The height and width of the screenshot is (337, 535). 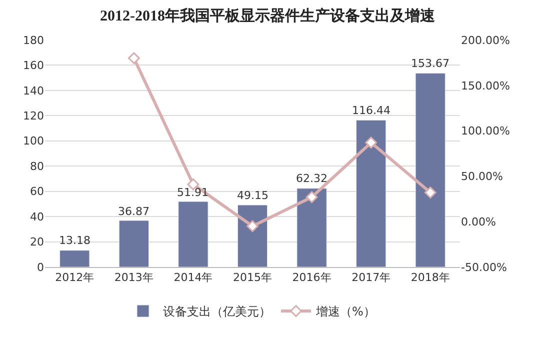 What do you see at coordinates (252, 195) in the screenshot?
I see `data-label: 49.15` at bounding box center [252, 195].